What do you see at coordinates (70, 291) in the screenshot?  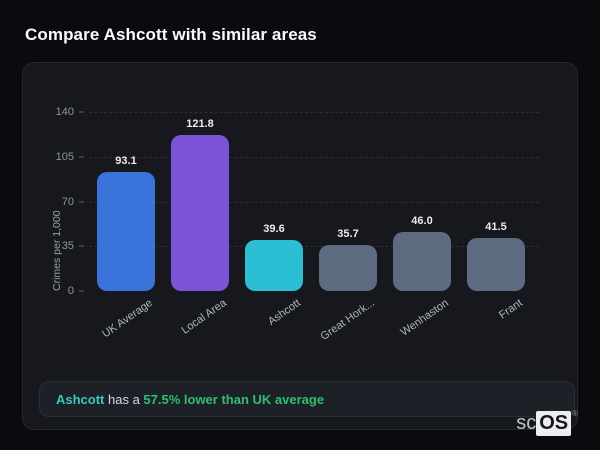 I see `y-tick-label-0: 0` at bounding box center [70, 291].